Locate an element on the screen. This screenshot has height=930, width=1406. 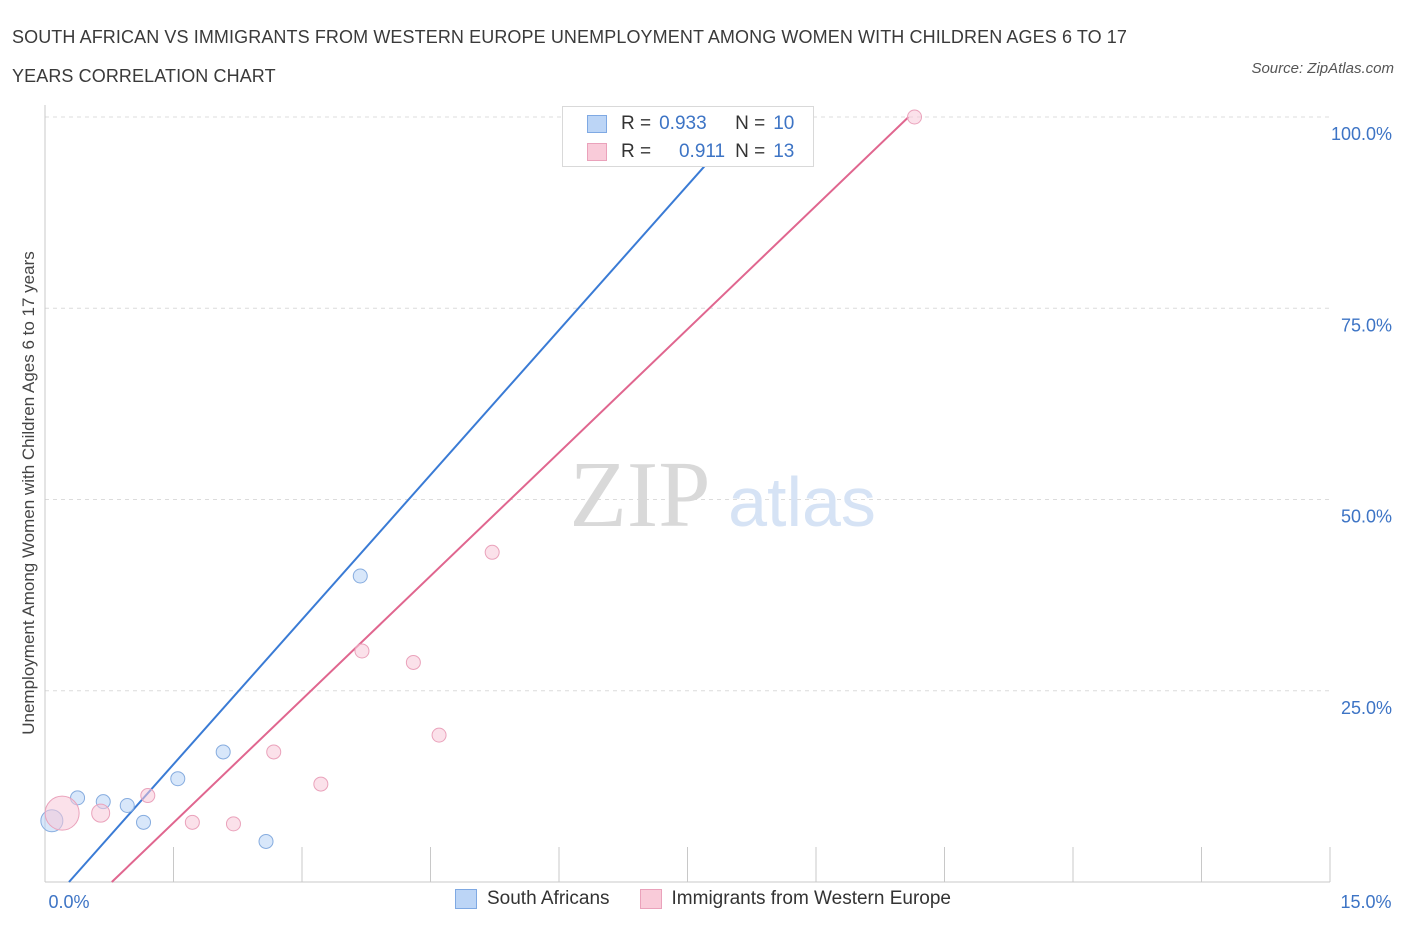
legend-item-south-africans: South Africans is located at coordinates (532, 899).